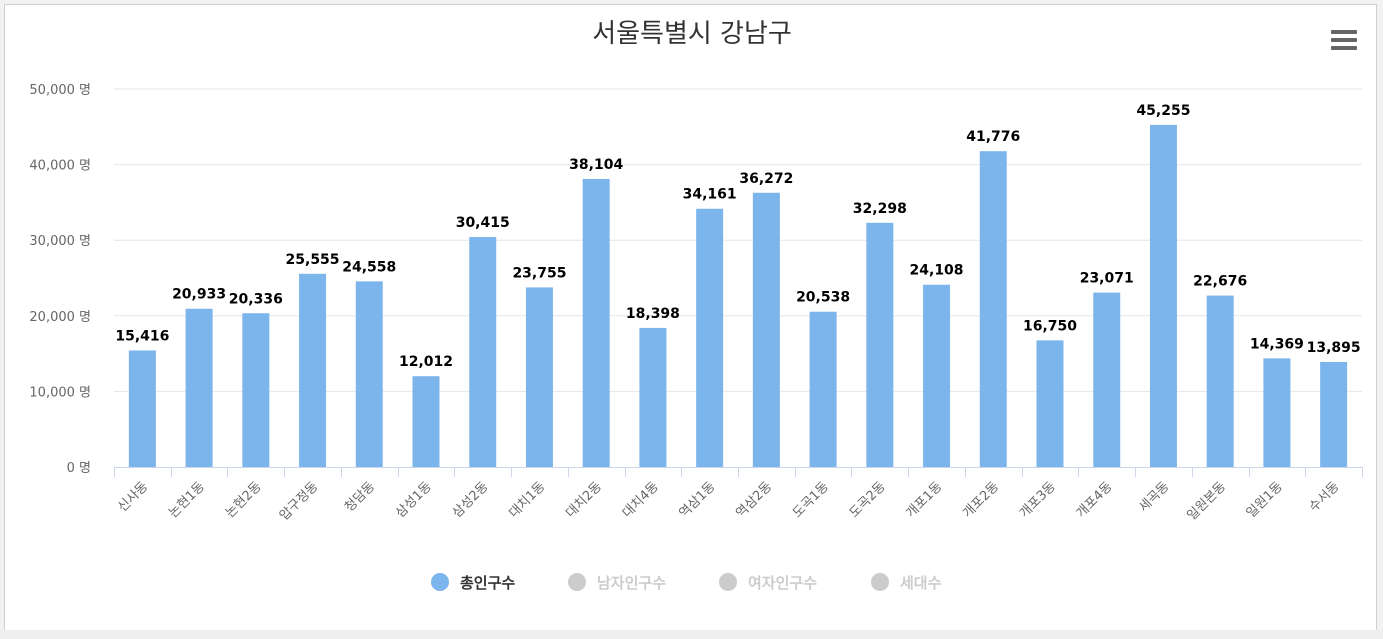 The height and width of the screenshot is (639, 1383). Describe the element at coordinates (199, 295) in the screenshot. I see `data-label: 20,933` at that location.